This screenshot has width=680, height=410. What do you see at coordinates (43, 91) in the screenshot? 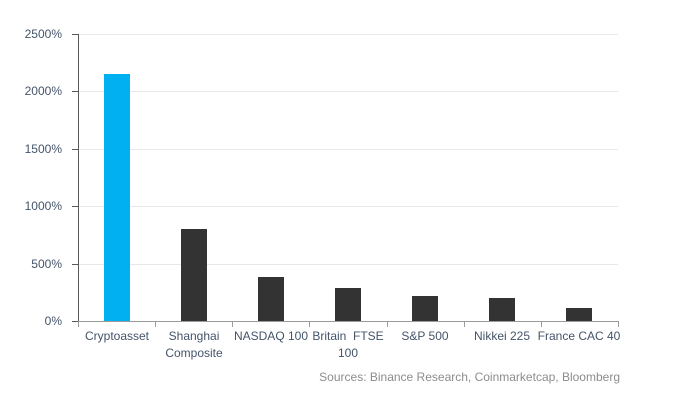
I see `y-axis-label: 2000%` at bounding box center [43, 91].